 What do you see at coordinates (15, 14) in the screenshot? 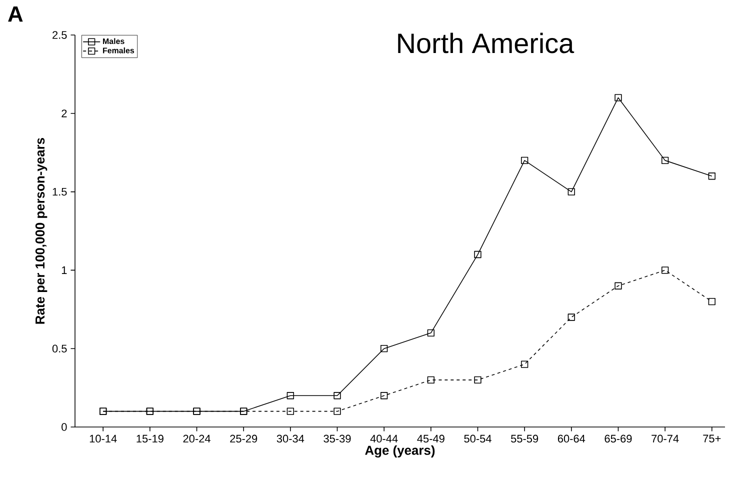
I see `text: A` at bounding box center [15, 14].